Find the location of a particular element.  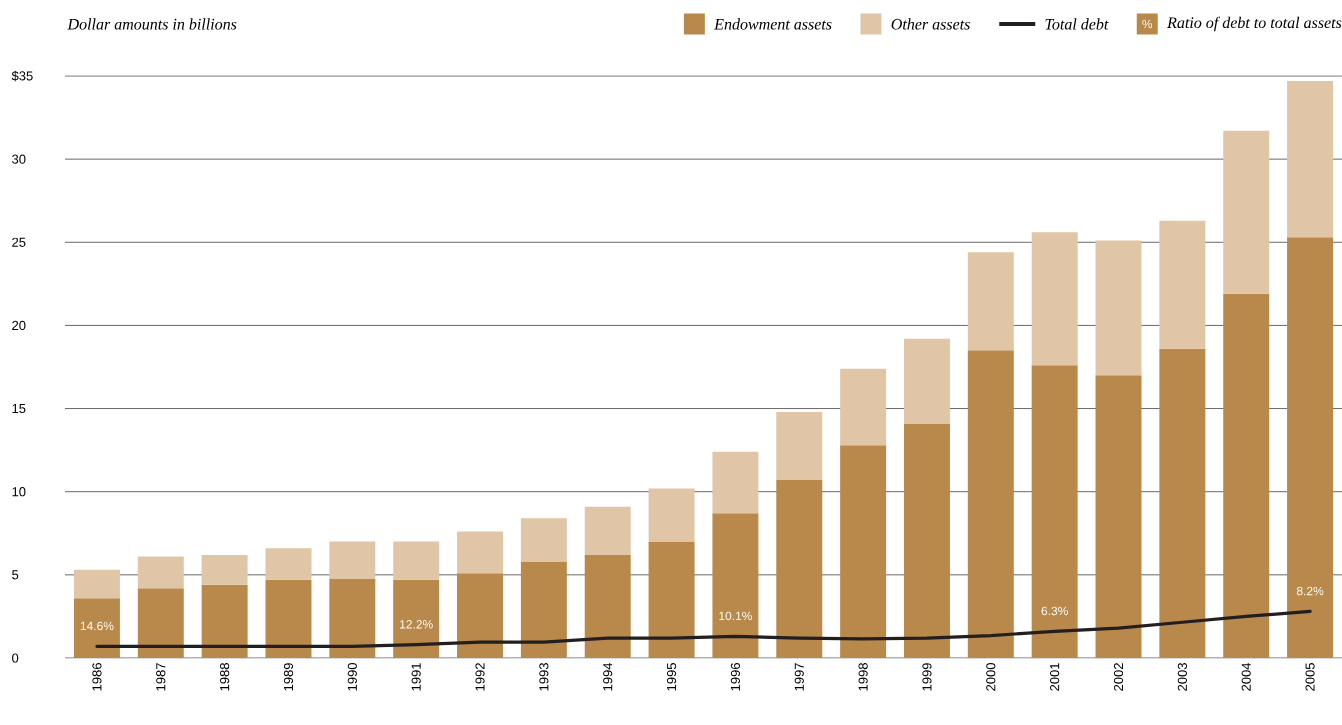

x-tick-label: 2002 is located at coordinates (1118, 677).